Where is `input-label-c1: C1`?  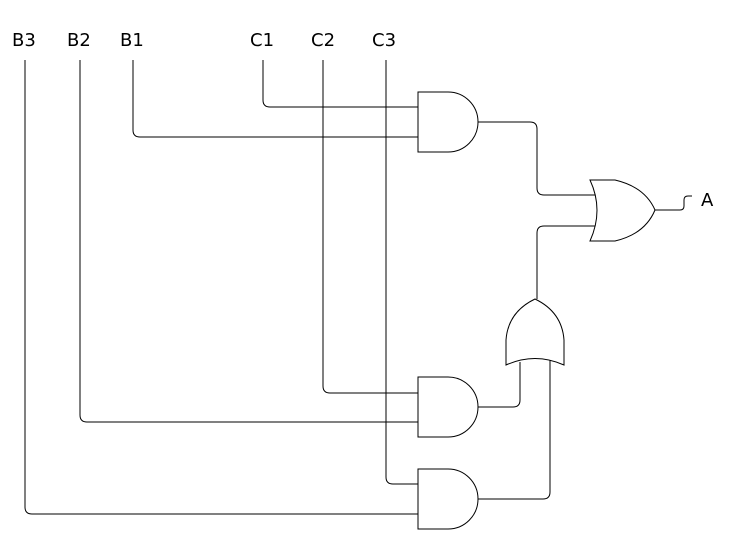
input-label-c1: C1 is located at coordinates (262, 40).